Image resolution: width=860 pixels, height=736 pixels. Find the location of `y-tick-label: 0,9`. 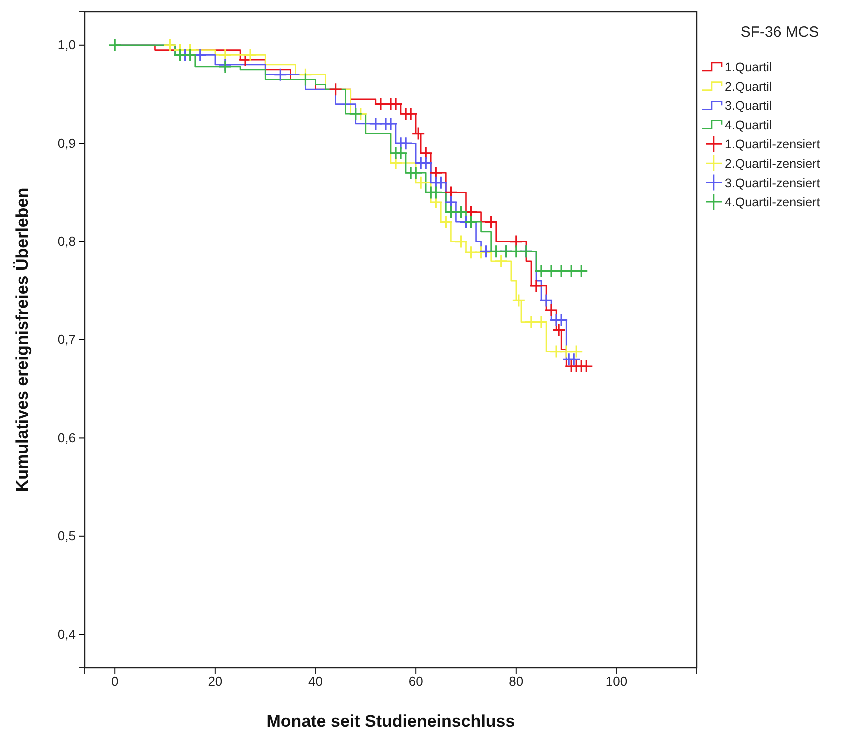

y-tick-label: 0,9 is located at coordinates (67, 143).